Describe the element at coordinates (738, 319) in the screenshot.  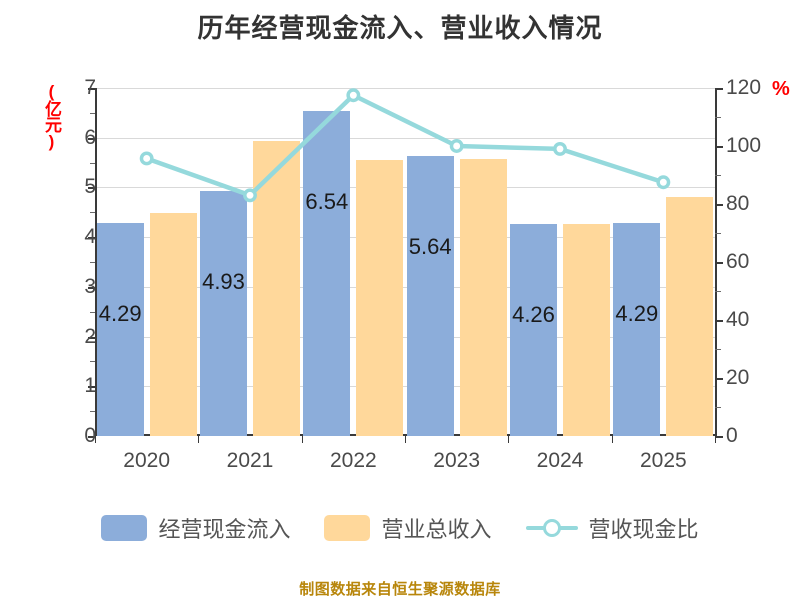
I see `y2-axis-tick-label: 40` at that location.